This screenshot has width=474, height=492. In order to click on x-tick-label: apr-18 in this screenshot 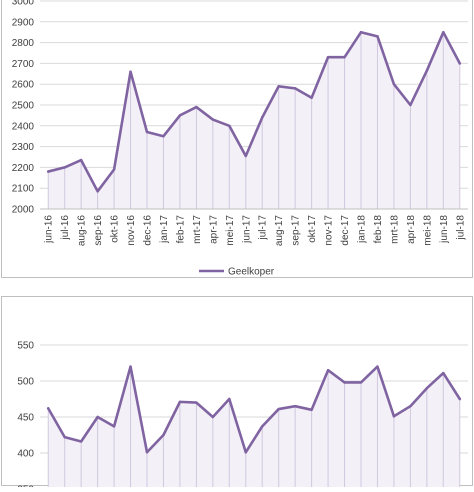, I will do `click(411, 229)`.